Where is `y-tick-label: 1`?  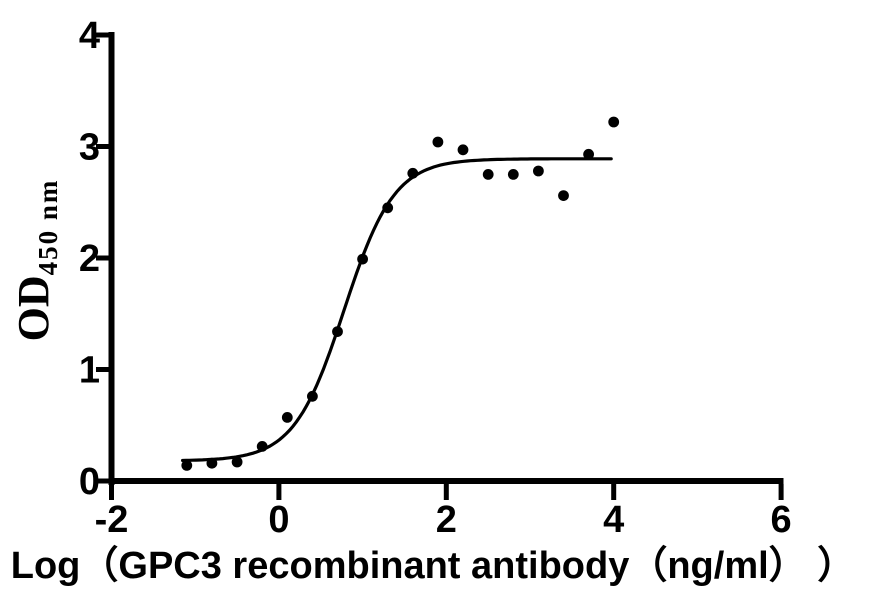 y-tick-label: 1 is located at coordinates (89, 371).